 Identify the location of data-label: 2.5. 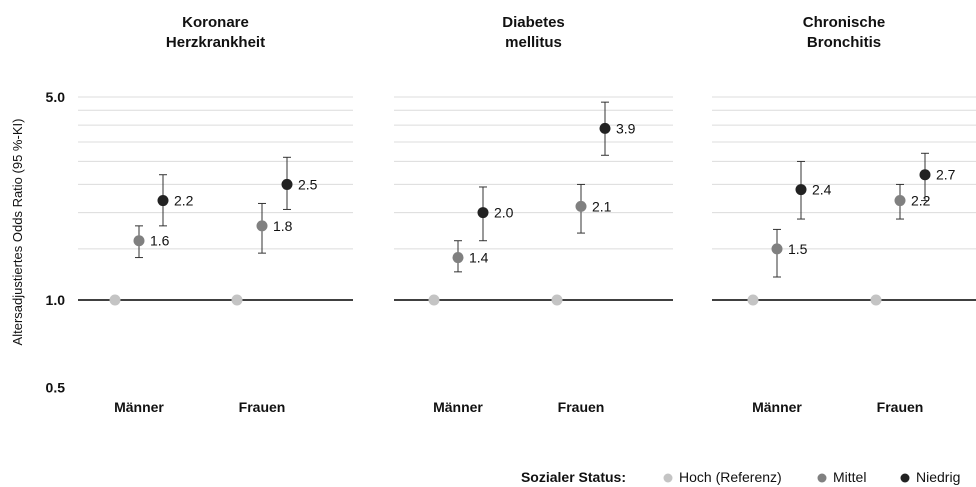
(308, 184).